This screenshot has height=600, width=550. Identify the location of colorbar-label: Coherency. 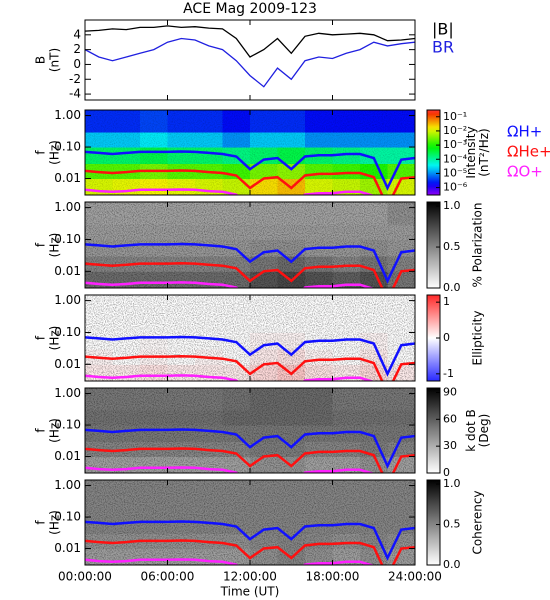
(478, 522).